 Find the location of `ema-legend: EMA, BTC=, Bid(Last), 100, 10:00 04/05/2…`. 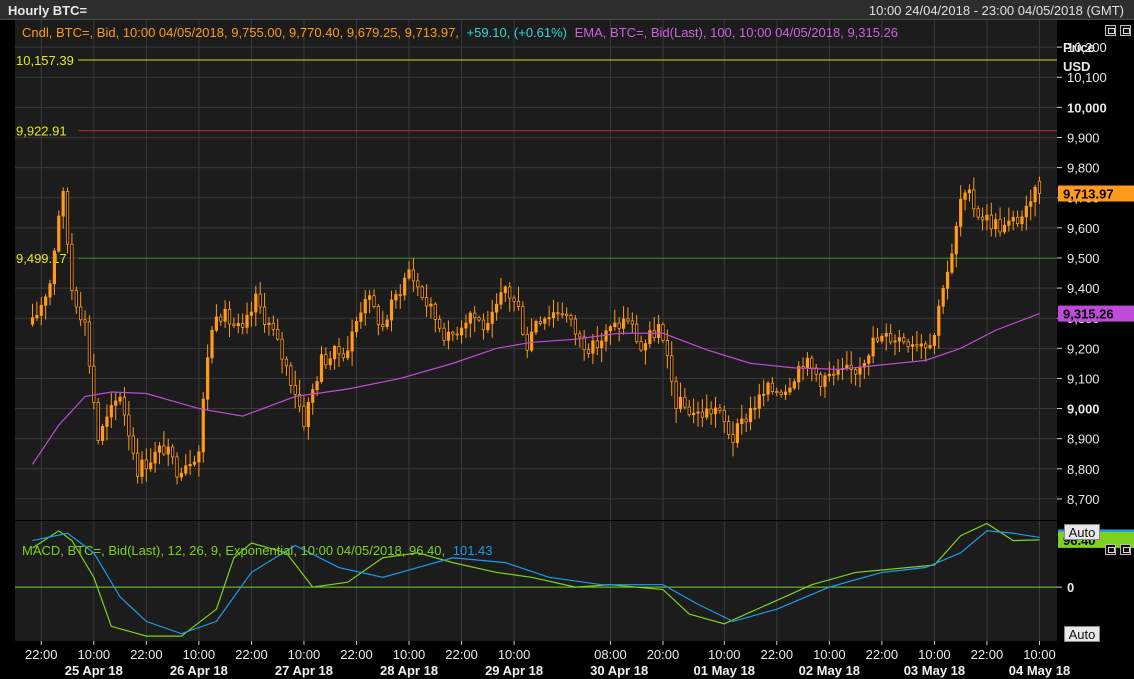

ema-legend: EMA, BTC=, Bid(Last), 100, 10:00 04/05/2… is located at coordinates (736, 32).